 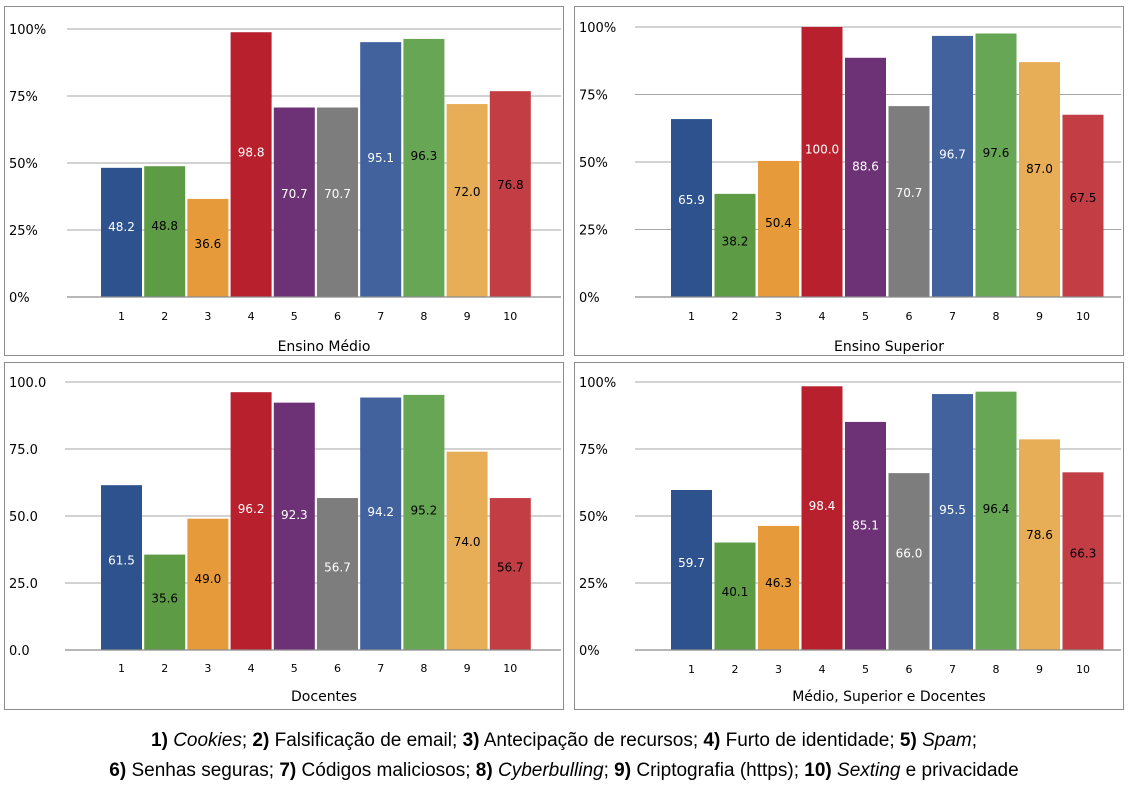 I want to click on data-label: 94.2, so click(x=380, y=512).